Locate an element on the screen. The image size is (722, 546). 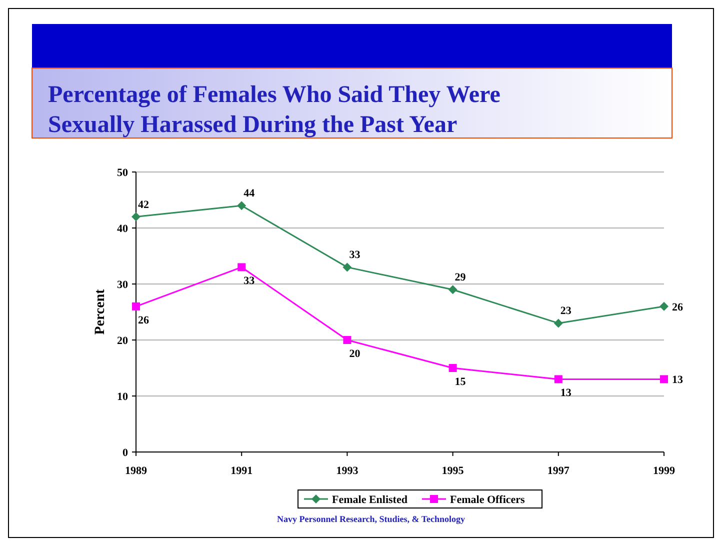
data-label: 15 is located at coordinates (460, 382).